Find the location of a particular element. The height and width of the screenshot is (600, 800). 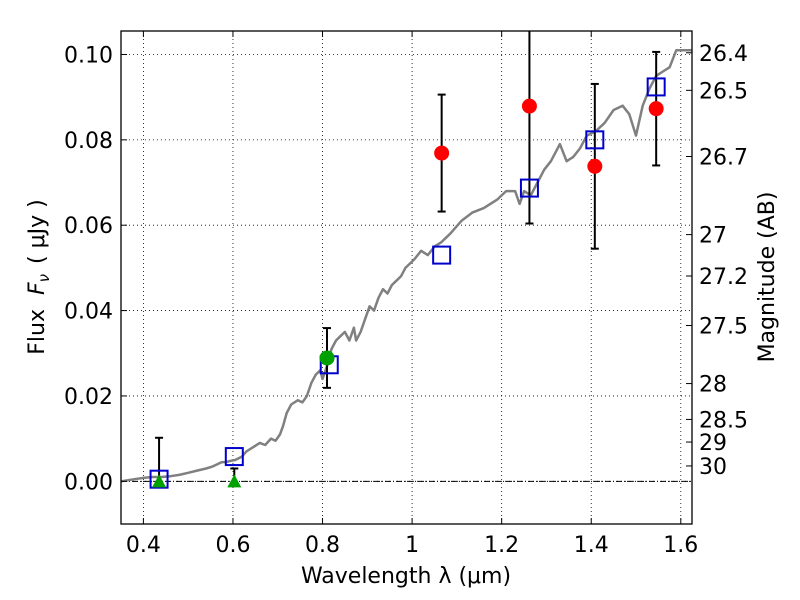

y2-tick-label: 26.4 is located at coordinates (723, 54).